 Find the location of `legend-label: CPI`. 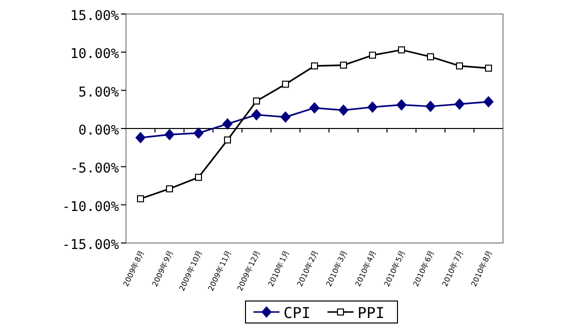

legend-label: CPI is located at coordinates (297, 313).